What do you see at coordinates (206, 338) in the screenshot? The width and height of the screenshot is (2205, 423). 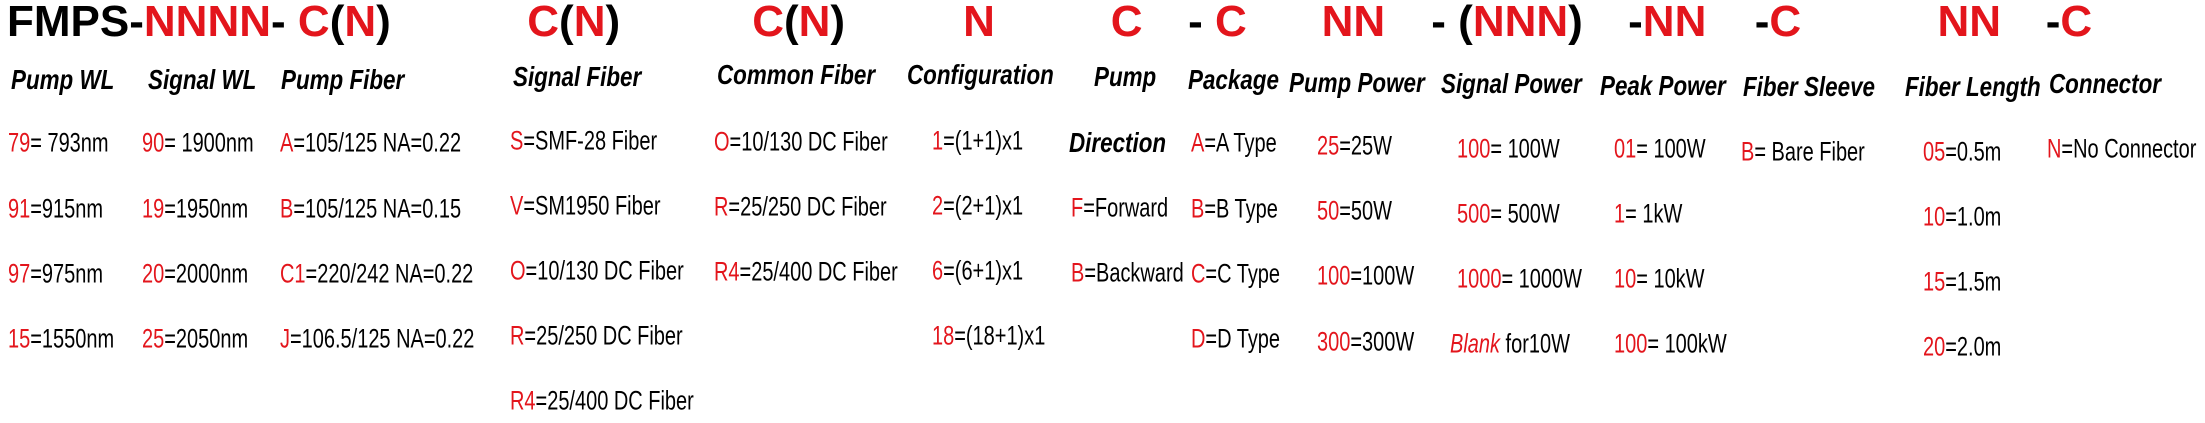 I see `option-text: =2050nm` at bounding box center [206, 338].